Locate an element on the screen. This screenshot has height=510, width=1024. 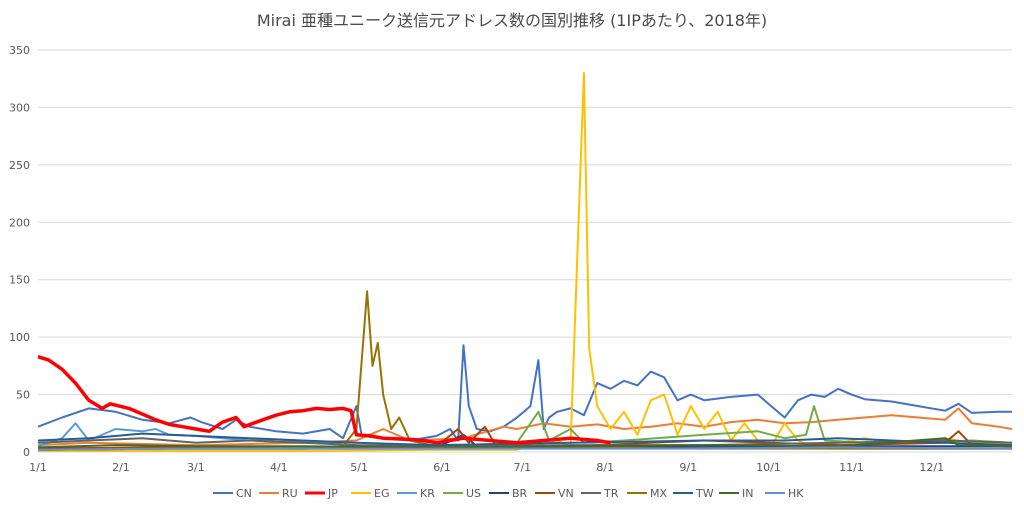
legend: CN RU JP EG KR US BR VN TR MX TW IN HK is located at coordinates (508, 493).